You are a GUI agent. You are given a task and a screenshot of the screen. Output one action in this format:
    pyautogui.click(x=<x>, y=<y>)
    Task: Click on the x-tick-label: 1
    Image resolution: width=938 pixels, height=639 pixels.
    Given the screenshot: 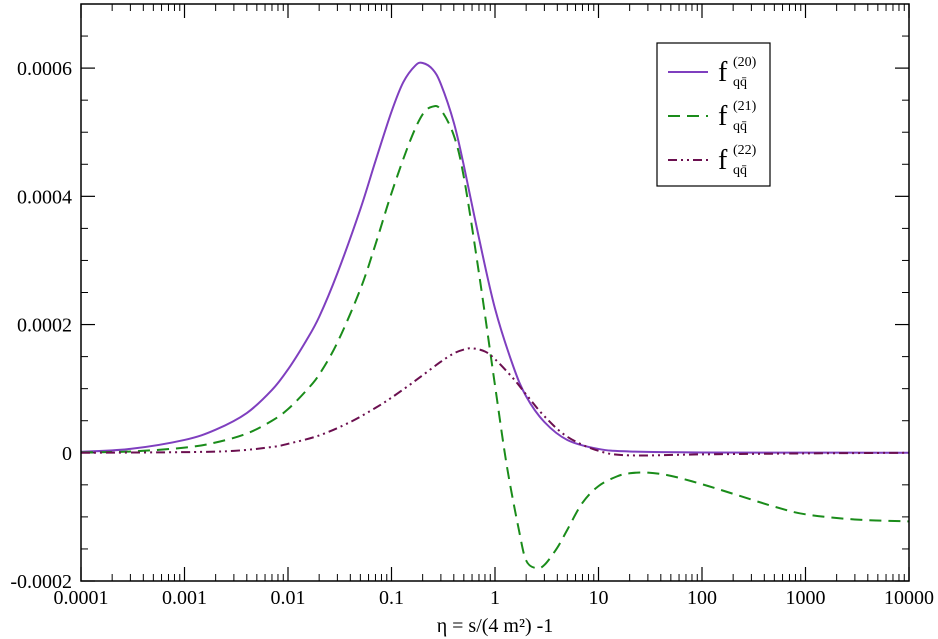 What is the action you would take?
    pyautogui.click(x=495, y=598)
    